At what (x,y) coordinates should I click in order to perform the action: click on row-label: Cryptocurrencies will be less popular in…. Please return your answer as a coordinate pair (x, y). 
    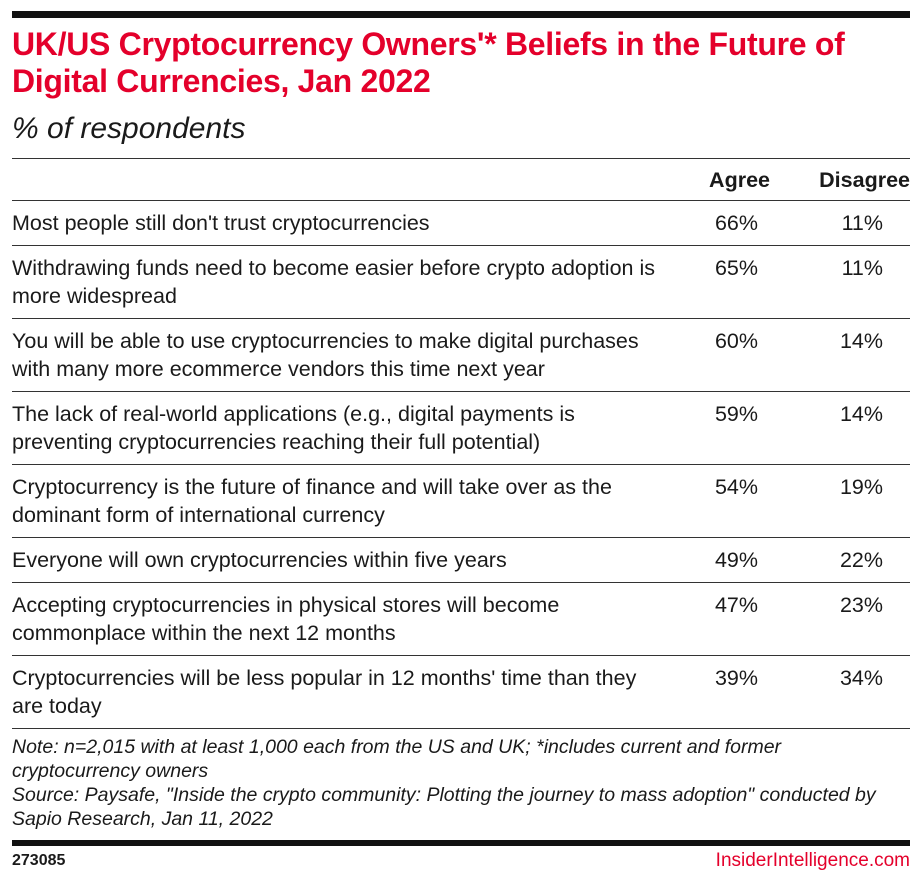
    Looking at the image, I should click on (324, 692).